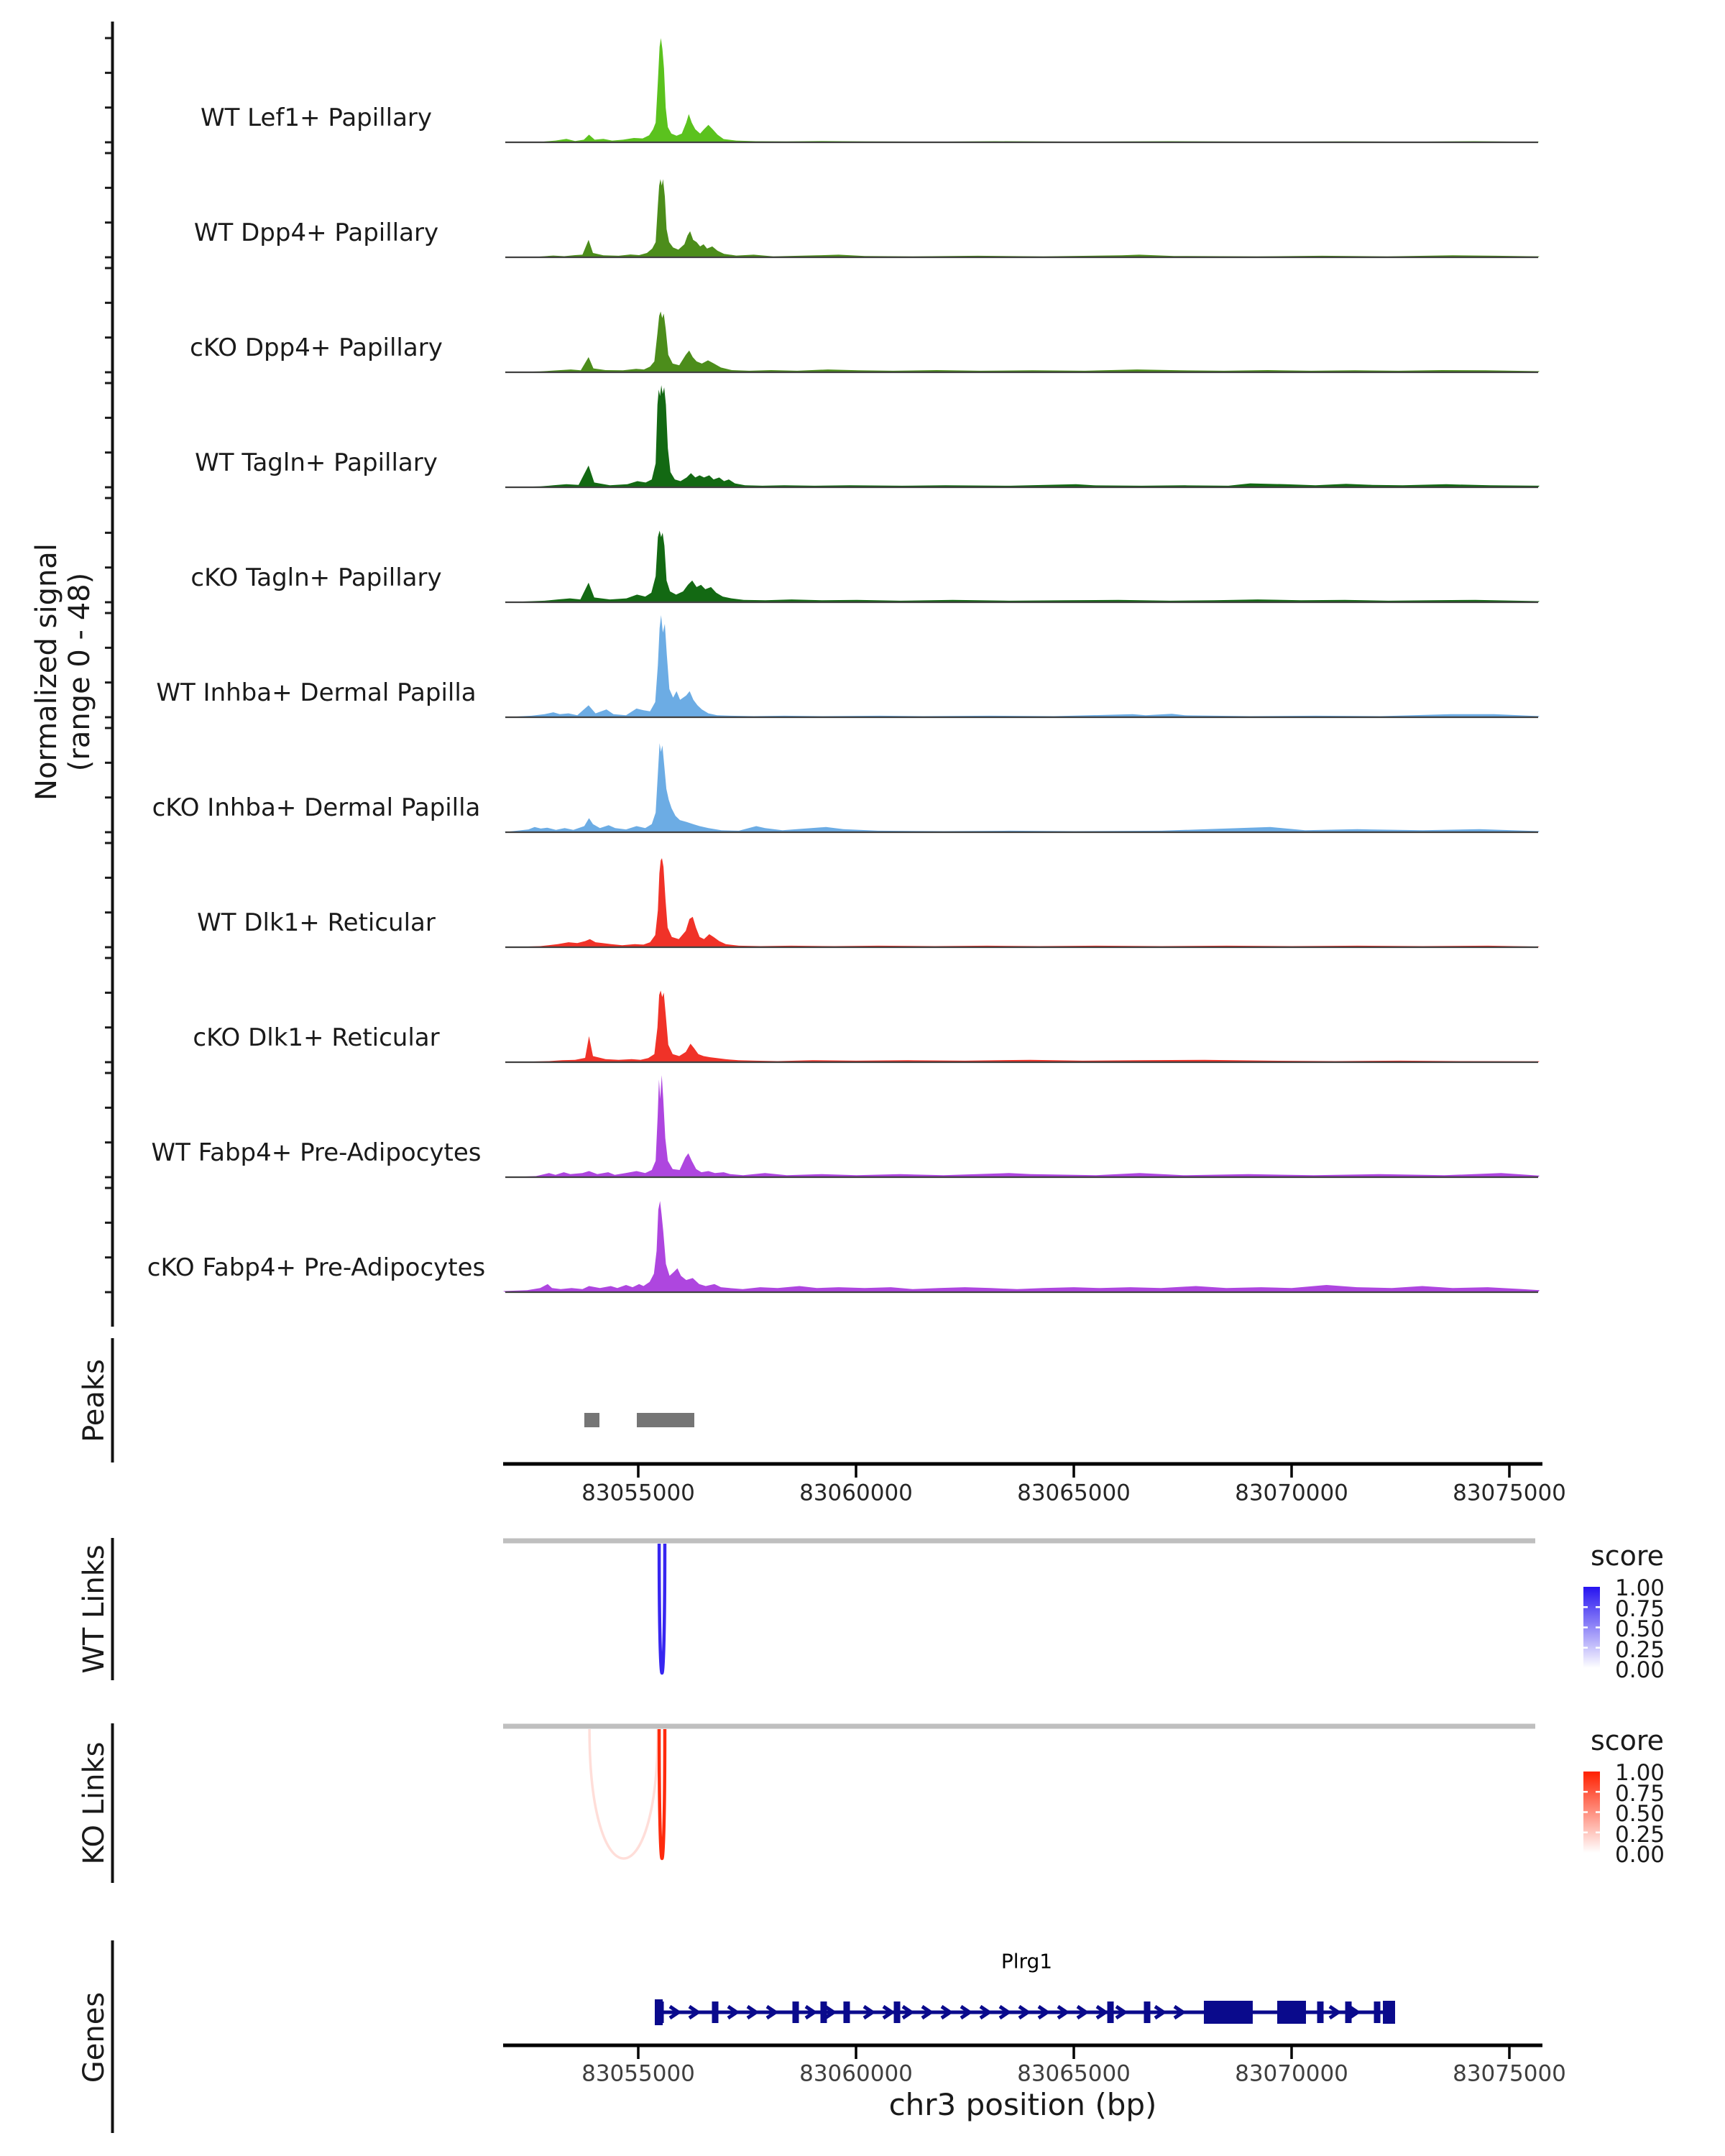  Describe the element at coordinates (46, 672) in the screenshot. I see `y-axis-label-line1: Normalized signal` at that location.